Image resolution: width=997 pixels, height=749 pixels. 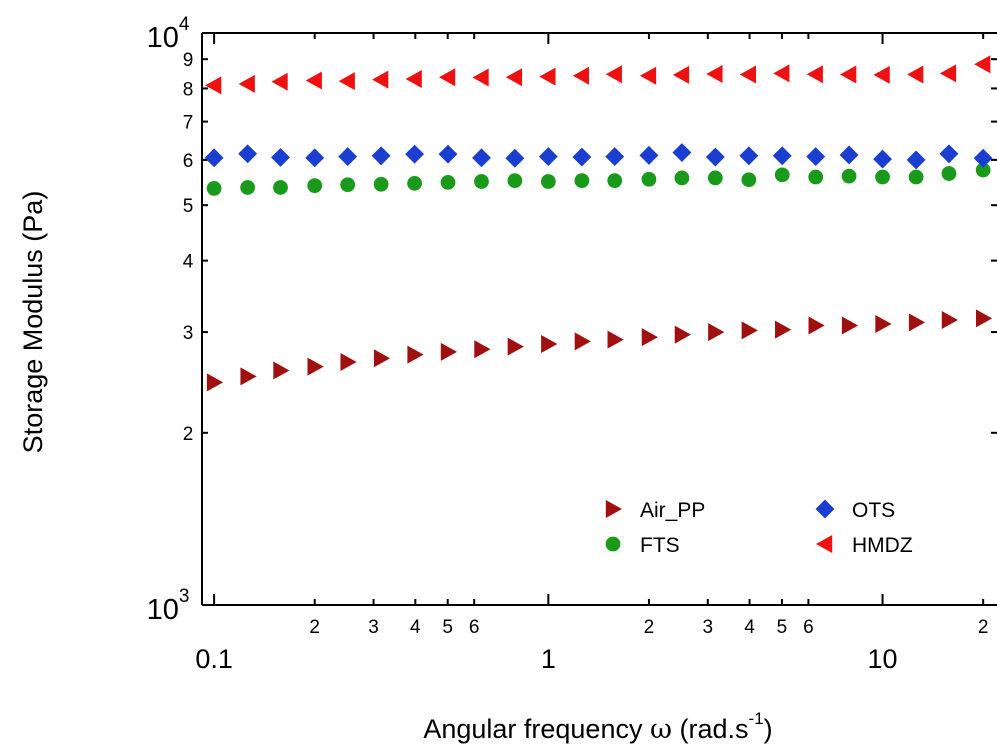 What do you see at coordinates (660, 545) in the screenshot?
I see `legend-label: FTS` at bounding box center [660, 545].